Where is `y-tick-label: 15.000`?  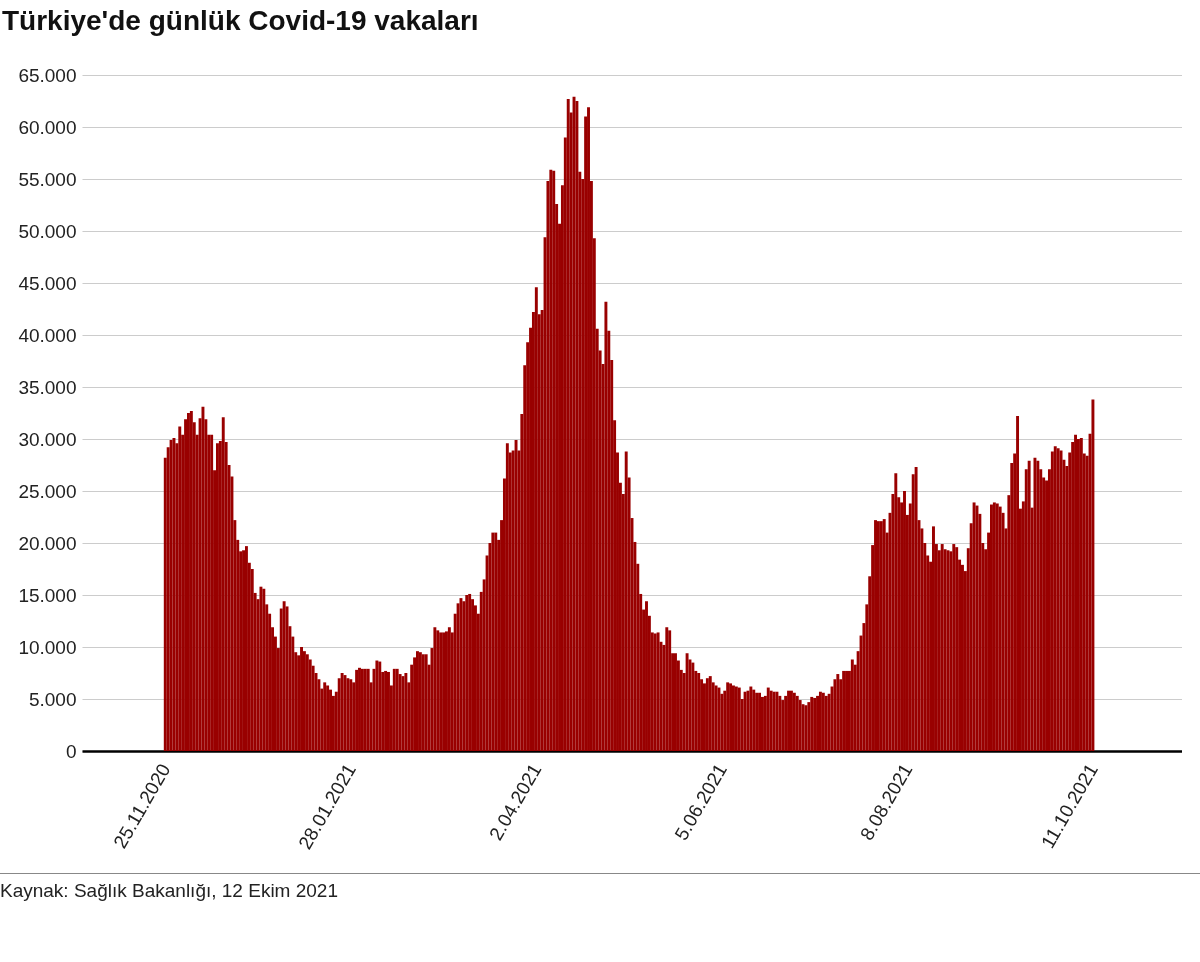
y-tick-label: 15.000 is located at coordinates (47, 595).